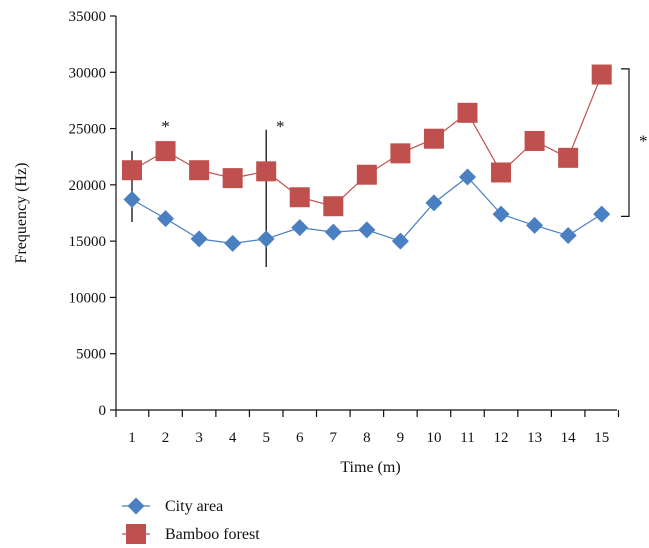 This screenshot has width=649, height=548. I want to click on x-tick-label: 8, so click(367, 438).